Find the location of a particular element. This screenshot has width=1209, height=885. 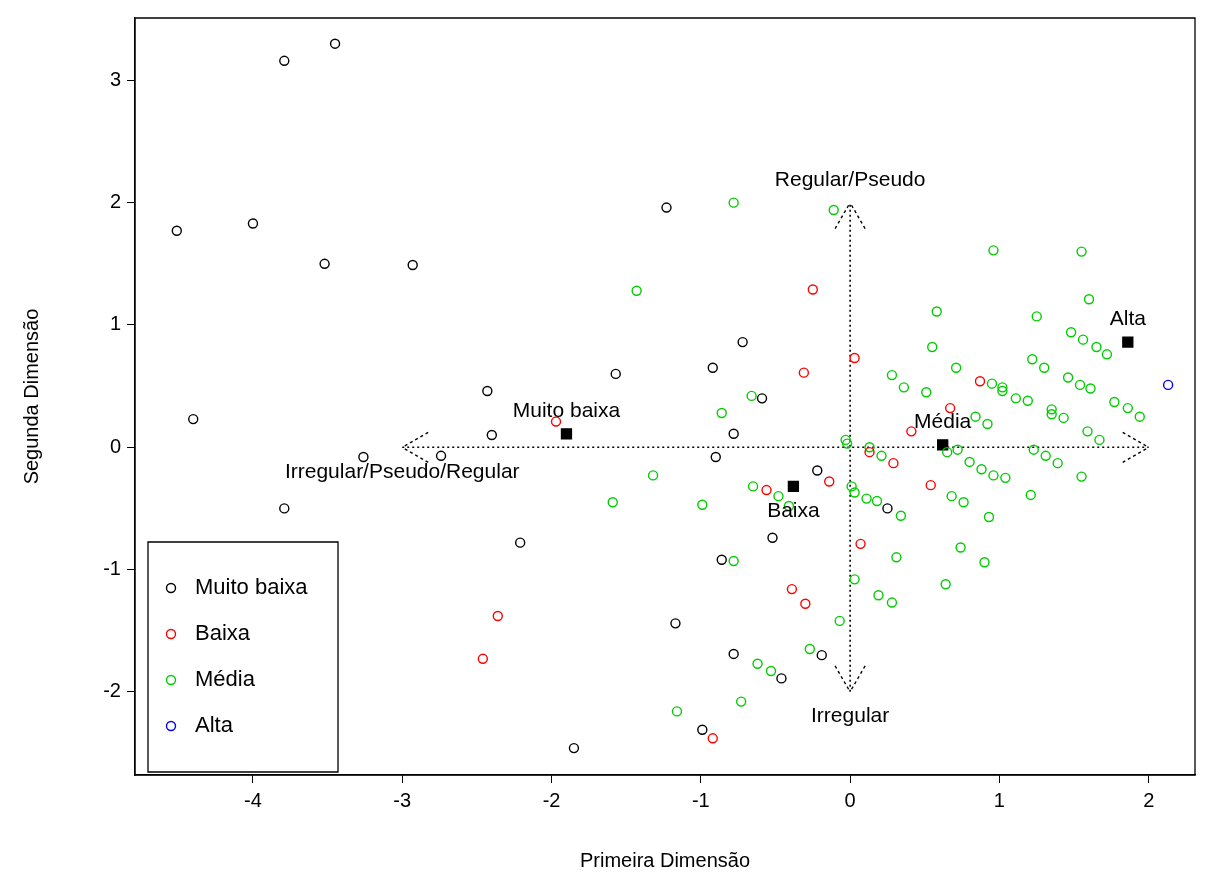

y-tick-label: 2 is located at coordinates (115, 201).